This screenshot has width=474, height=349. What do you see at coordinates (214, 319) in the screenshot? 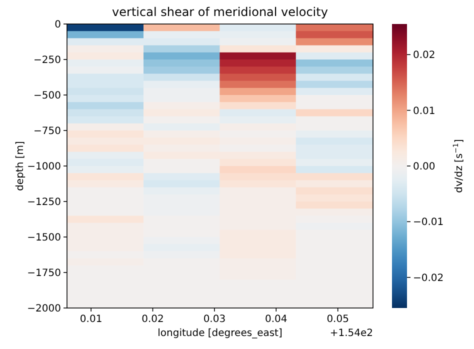
I see `x-tick-label: 0.03` at bounding box center [214, 319].